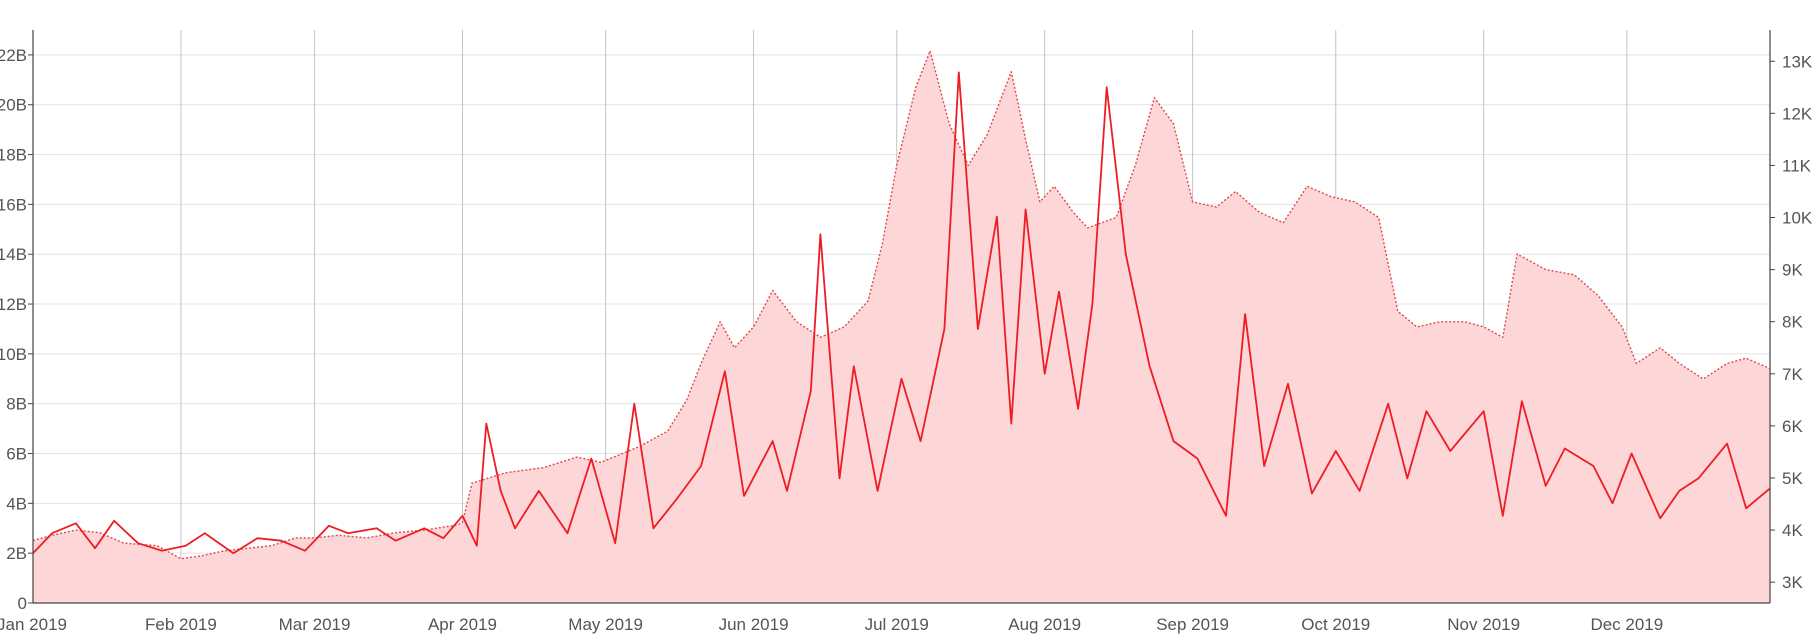 This screenshot has width=1812, height=641. I want to click on right-tick-label: 7K, so click(1792, 374).